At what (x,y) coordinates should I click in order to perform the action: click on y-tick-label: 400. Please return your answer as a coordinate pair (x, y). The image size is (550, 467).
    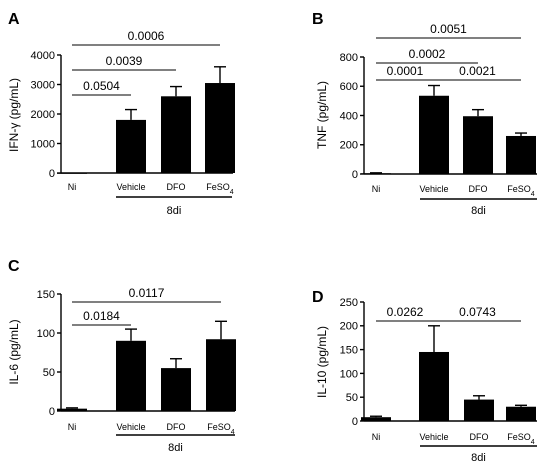
    Looking at the image, I should click on (349, 116).